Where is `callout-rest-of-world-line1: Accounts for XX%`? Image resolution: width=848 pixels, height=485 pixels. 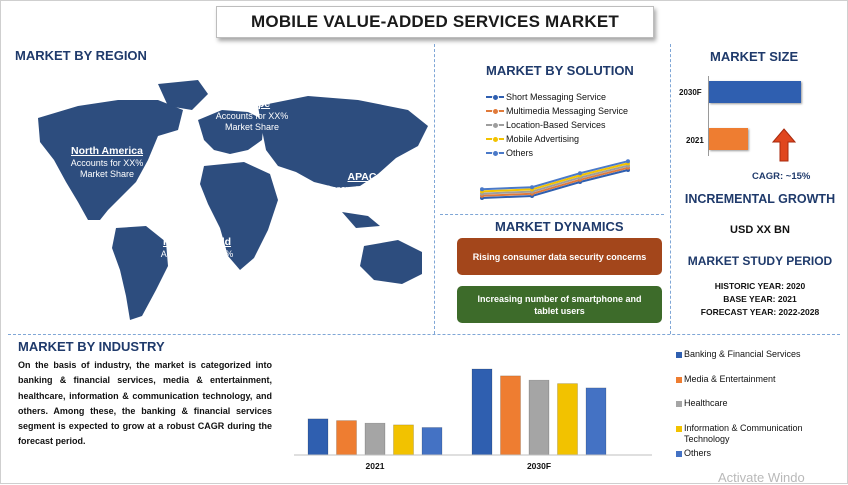 callout-rest-of-world-line1: Accounts for XX% is located at coordinates (197, 254).